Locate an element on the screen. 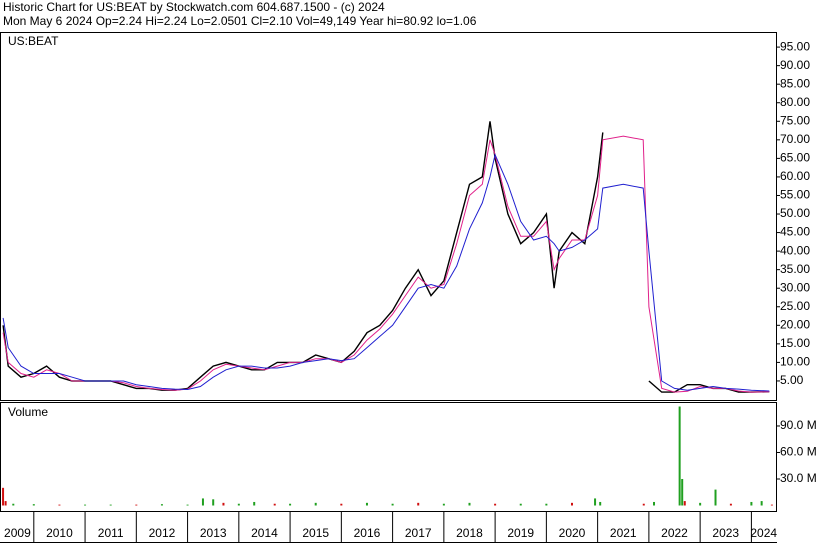  x-tick-label: 2011 is located at coordinates (111, 533).